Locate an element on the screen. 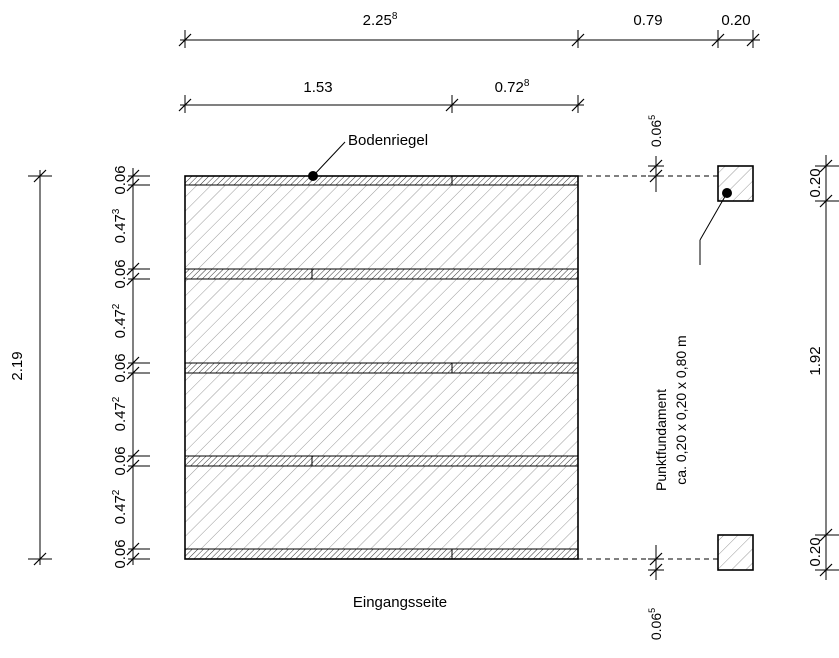 This screenshot has width=839, height=658. point-foundation-bottom is located at coordinates (735, 552).